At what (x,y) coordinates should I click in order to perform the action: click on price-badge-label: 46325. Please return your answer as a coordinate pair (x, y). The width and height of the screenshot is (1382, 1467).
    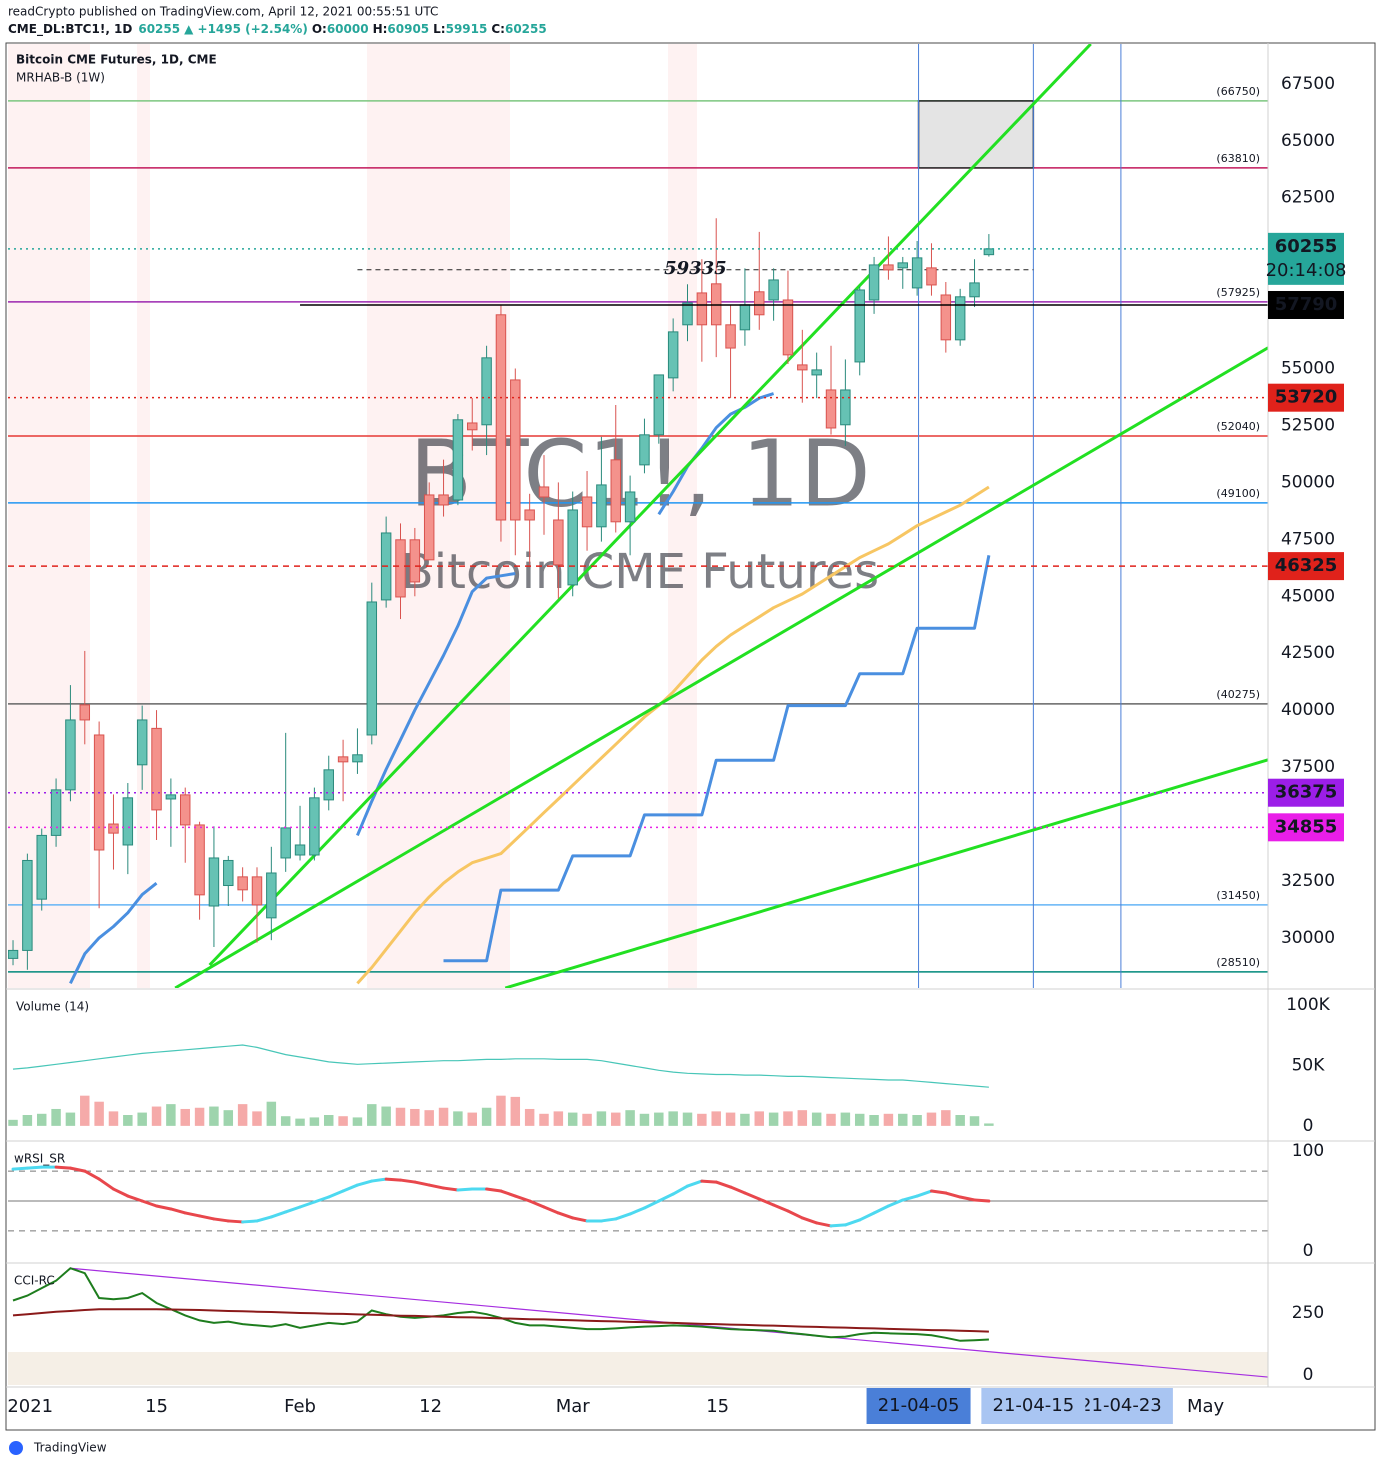
    Looking at the image, I should click on (1306, 565).